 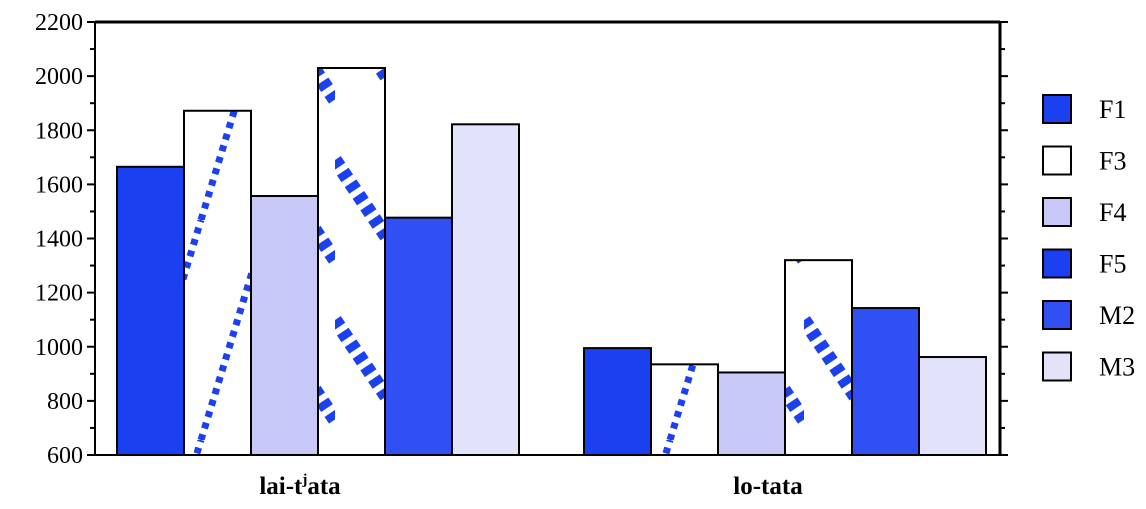 I want to click on y-tick-label: 1200, so click(x=59, y=294).